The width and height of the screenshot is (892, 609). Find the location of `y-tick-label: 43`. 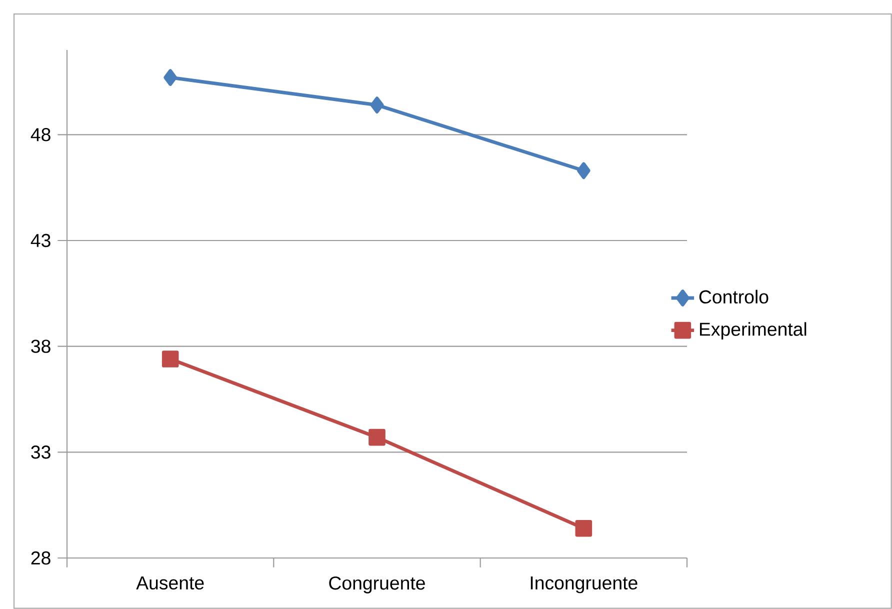

y-tick-label: 43 is located at coordinates (40, 241).